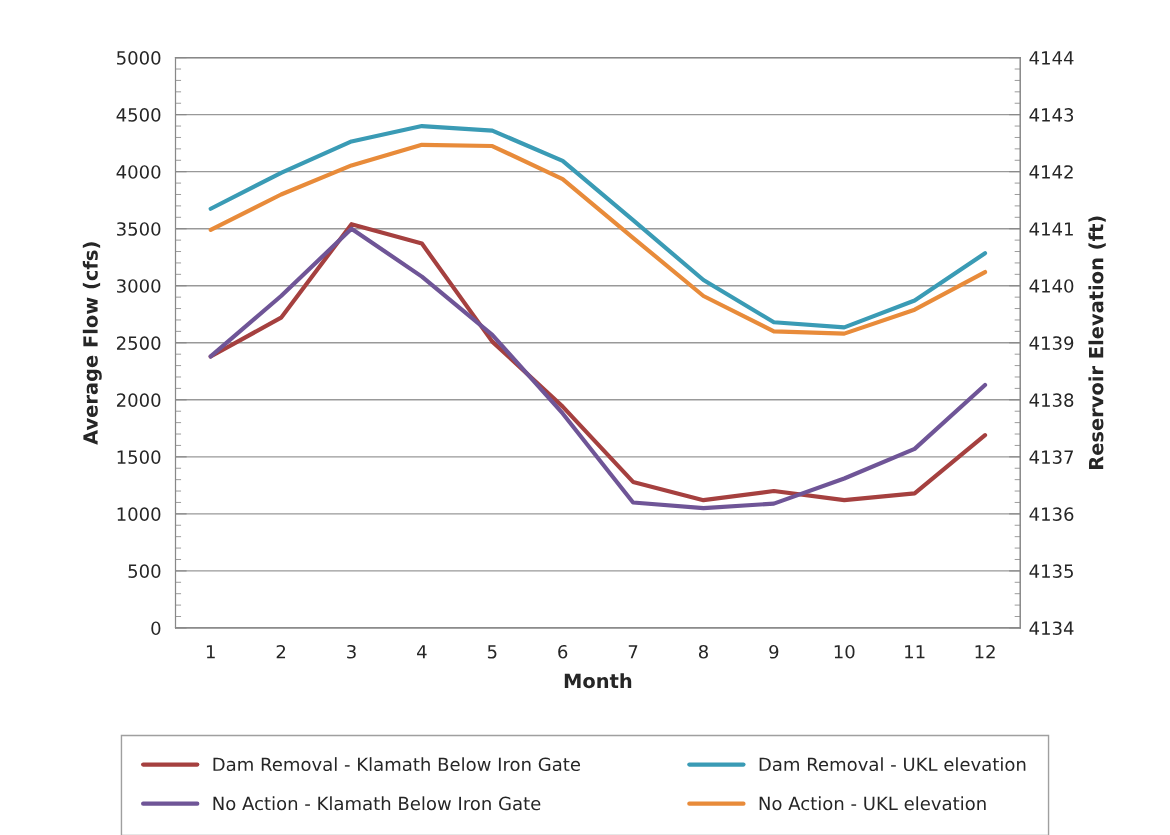 Image resolution: width=1170 pixels, height=835 pixels. What do you see at coordinates (703, 651) in the screenshot?
I see `x-tick-label: 8` at bounding box center [703, 651].